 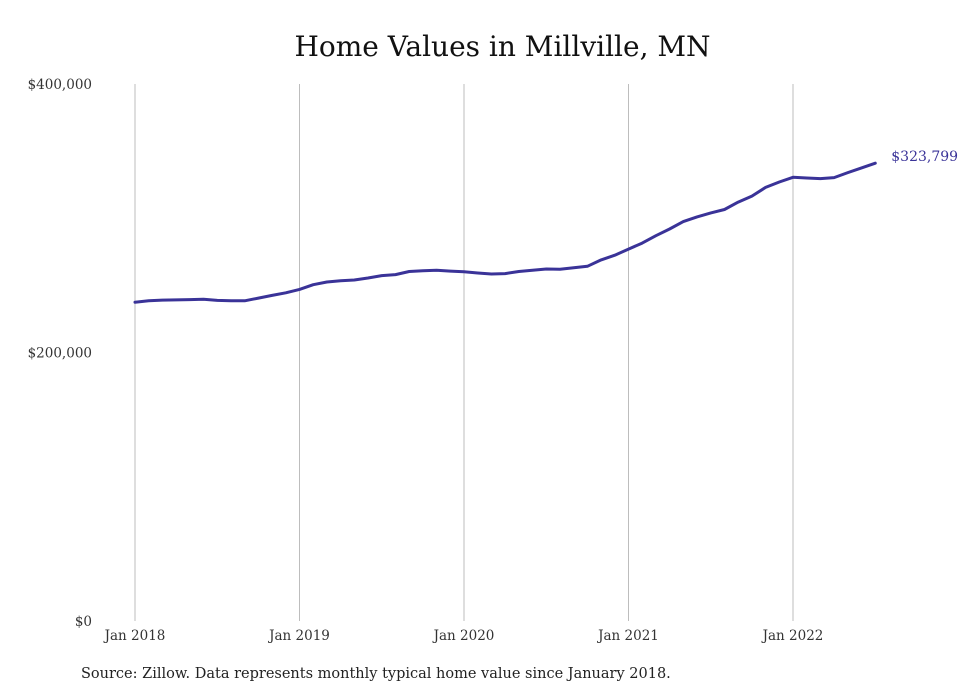 What do you see at coordinates (627, 636) in the screenshot?
I see `x-tick-label: Jan 2021` at bounding box center [627, 636].